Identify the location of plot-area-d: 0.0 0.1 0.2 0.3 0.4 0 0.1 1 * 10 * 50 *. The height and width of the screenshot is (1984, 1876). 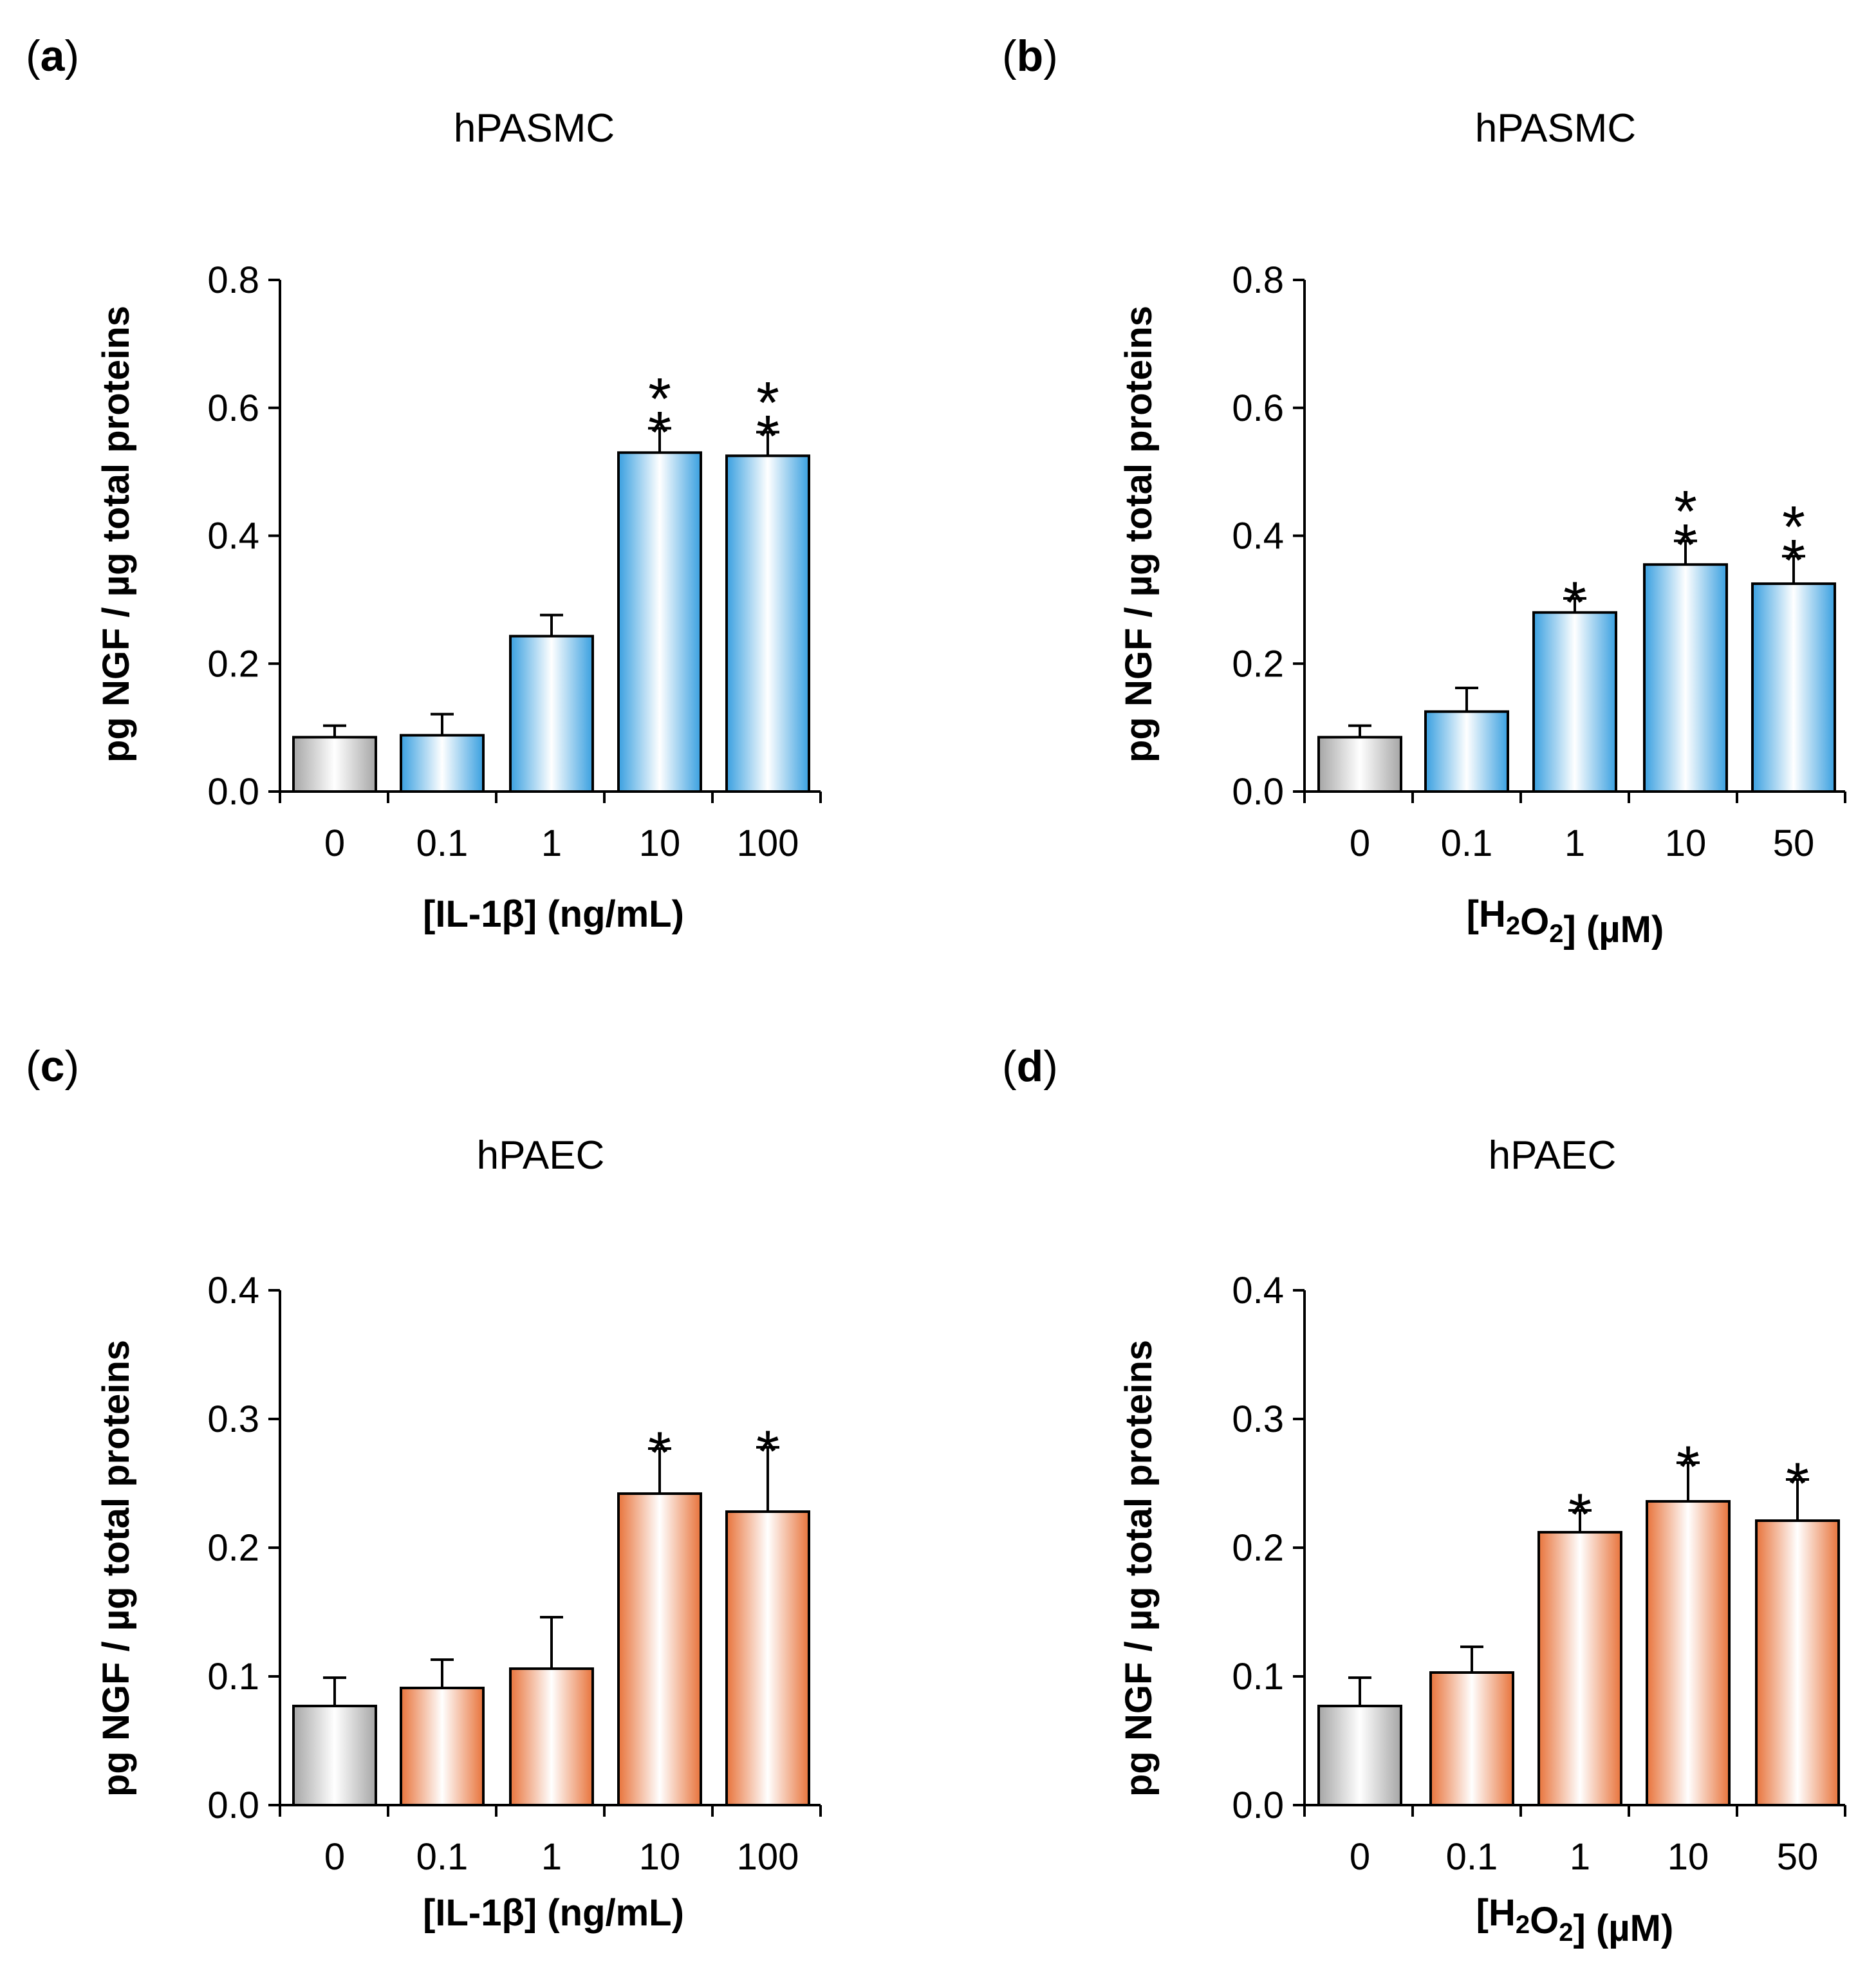
(1539, 1574).